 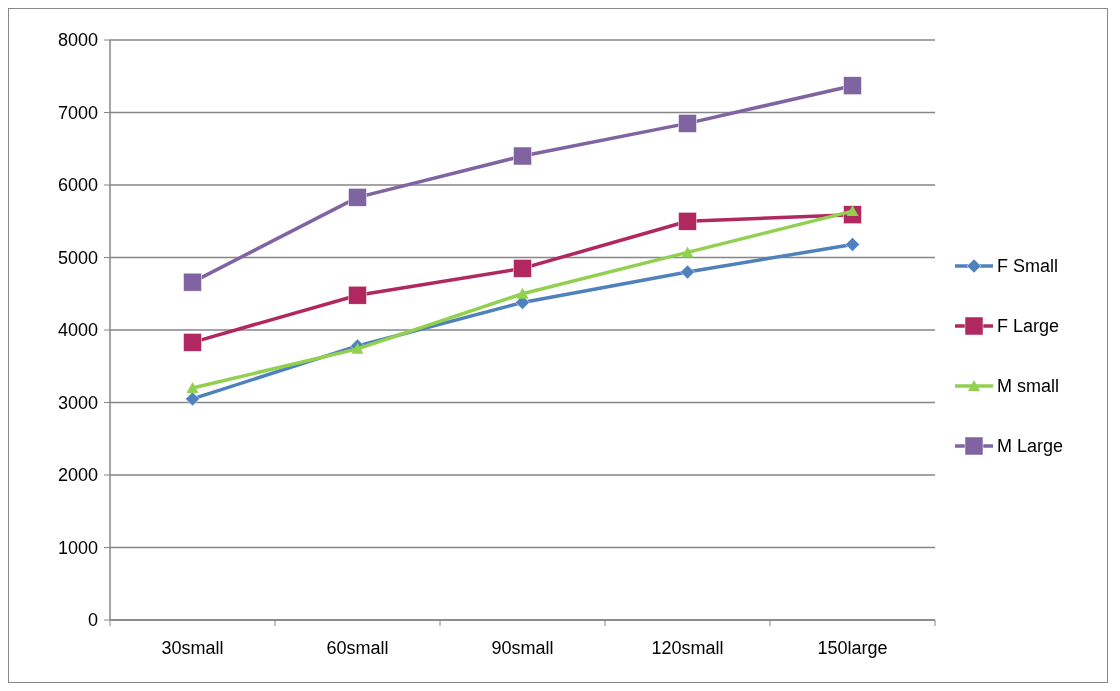 What do you see at coordinates (357, 648) in the screenshot?
I see `x-tick-label: 60small` at bounding box center [357, 648].